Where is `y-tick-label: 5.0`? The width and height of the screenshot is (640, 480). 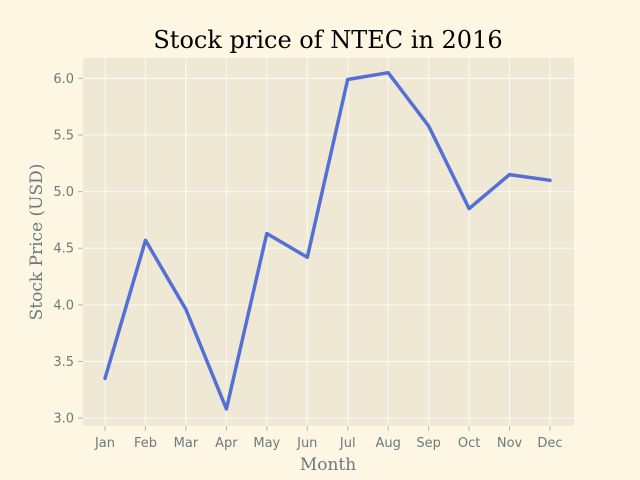
y-tick-label: 5.0 is located at coordinates (63, 192).